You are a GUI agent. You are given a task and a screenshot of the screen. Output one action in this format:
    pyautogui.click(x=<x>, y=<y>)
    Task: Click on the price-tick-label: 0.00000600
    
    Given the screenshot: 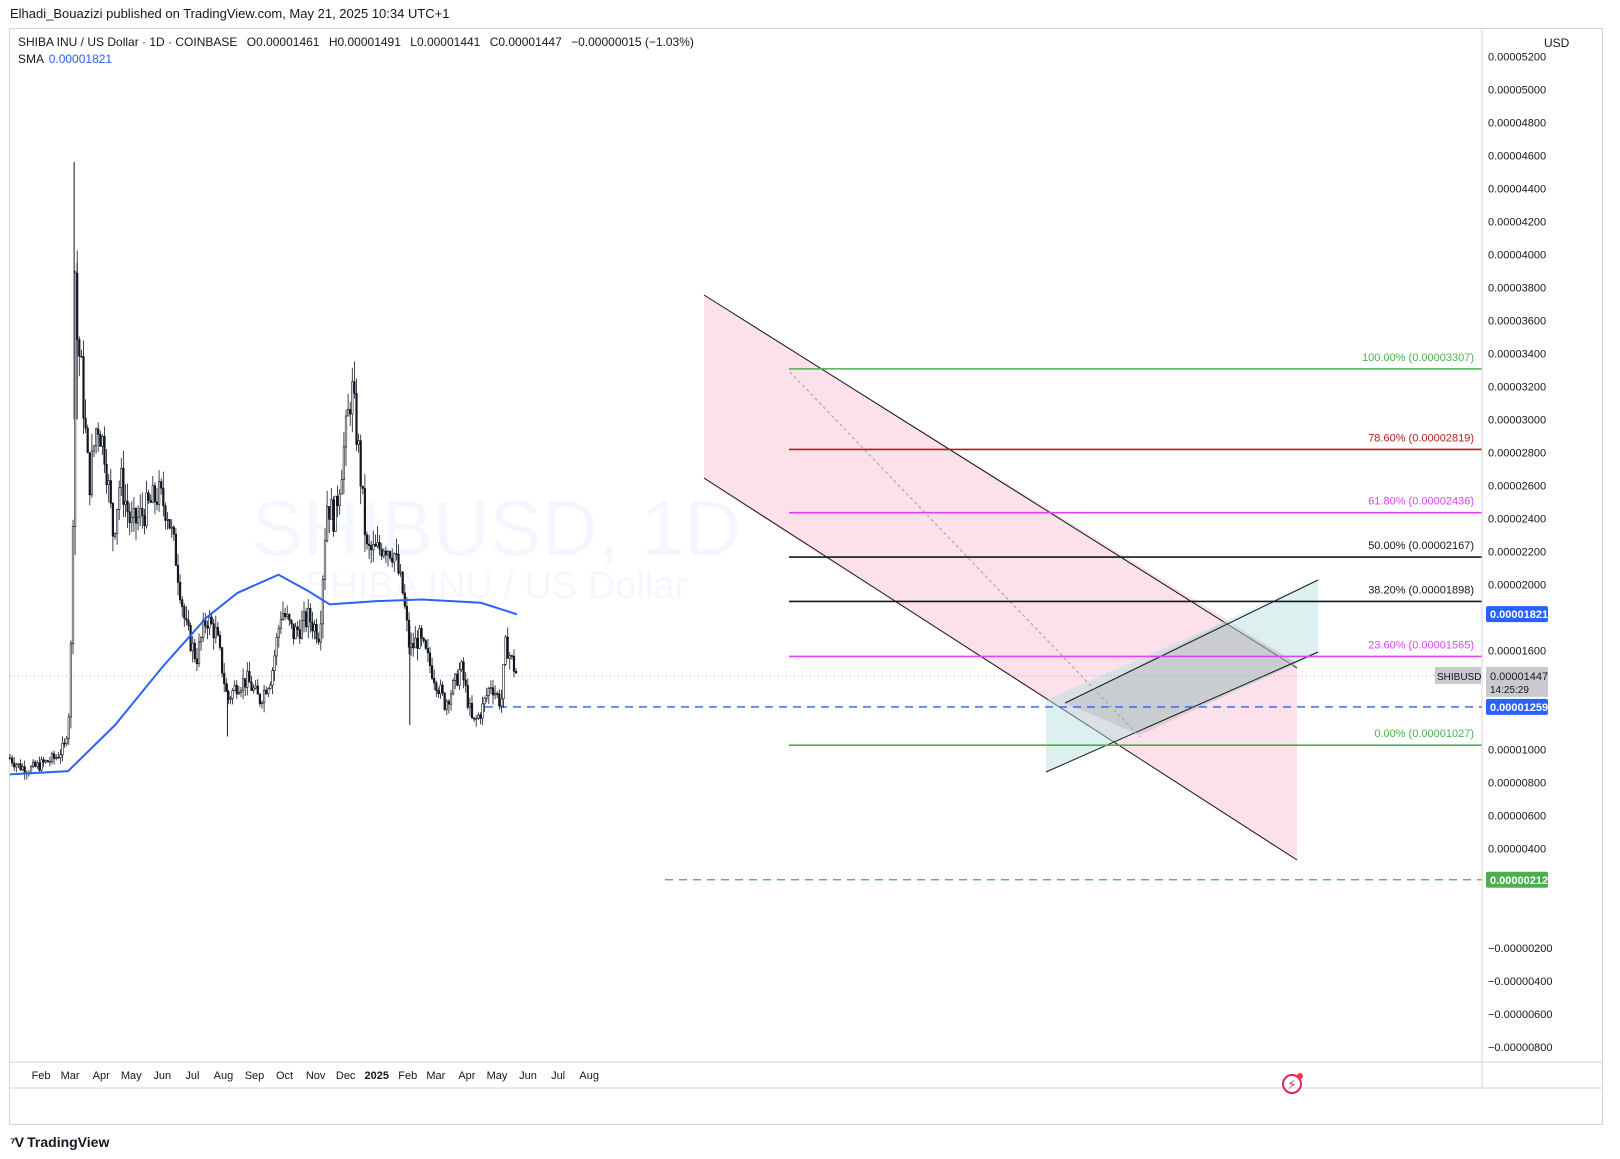 What is the action you would take?
    pyautogui.click(x=1517, y=817)
    